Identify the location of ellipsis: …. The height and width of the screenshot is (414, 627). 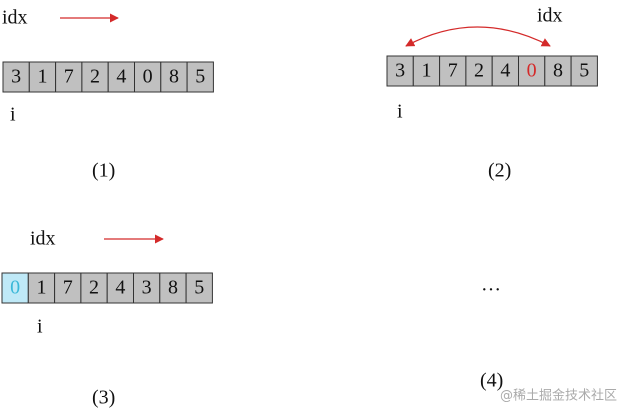
(491, 285).